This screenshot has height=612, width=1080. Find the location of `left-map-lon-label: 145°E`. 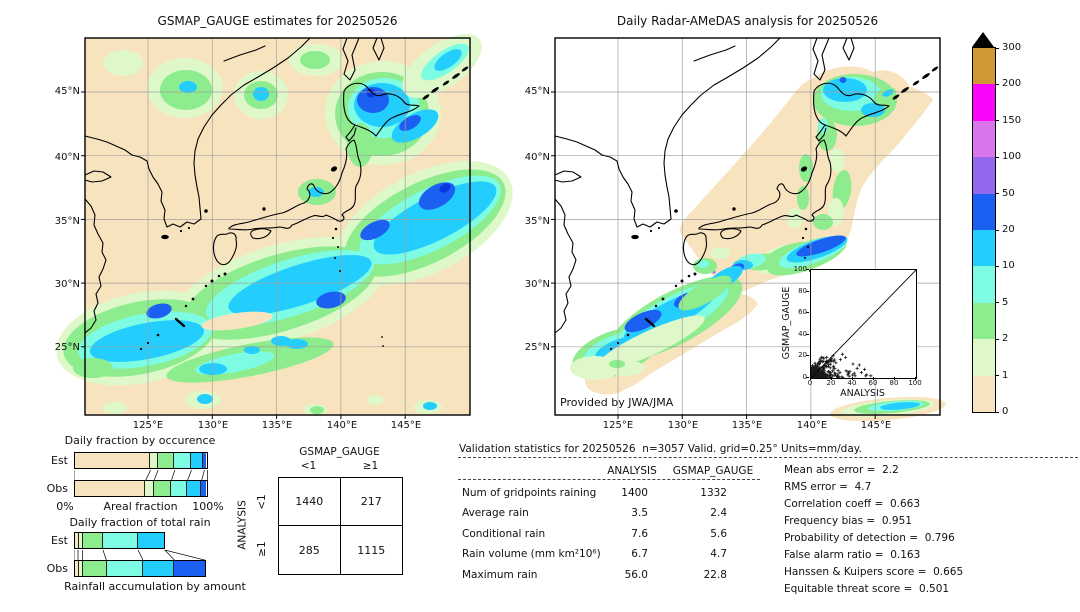

left-map-lon-label: 145°E is located at coordinates (406, 425).